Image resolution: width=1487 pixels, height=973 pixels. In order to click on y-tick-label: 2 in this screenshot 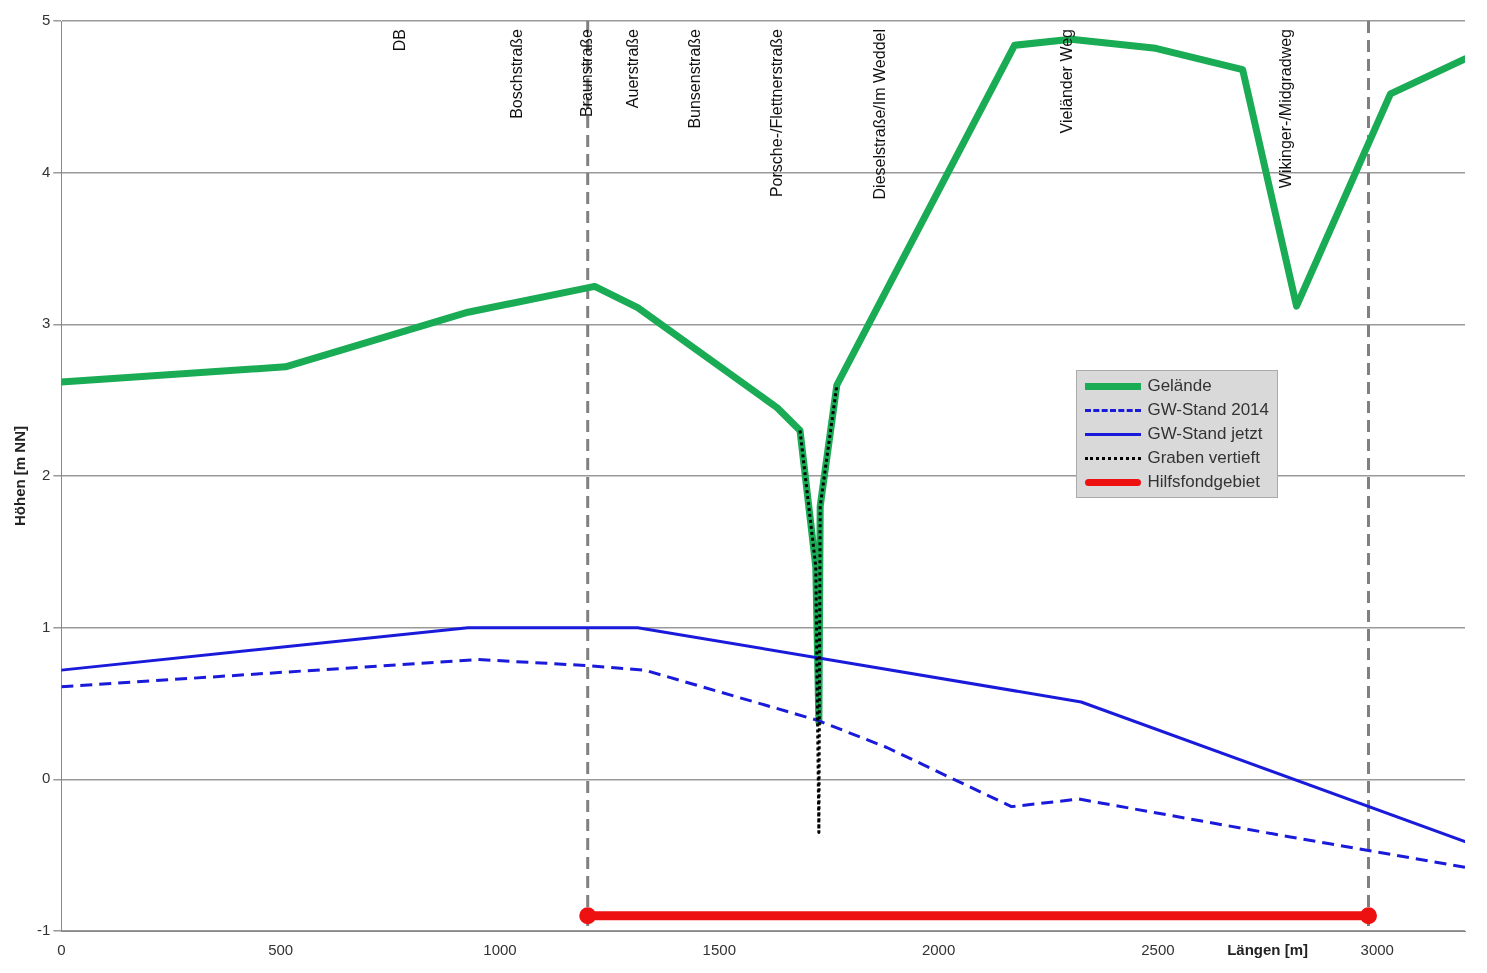, I will do `click(46, 475)`.